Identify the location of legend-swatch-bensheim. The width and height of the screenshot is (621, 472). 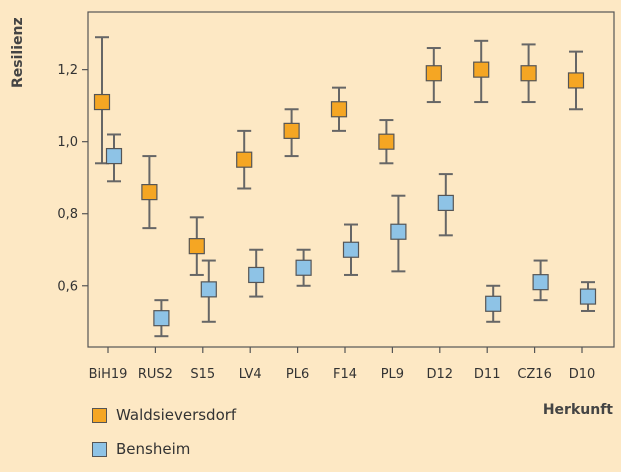
(99, 449).